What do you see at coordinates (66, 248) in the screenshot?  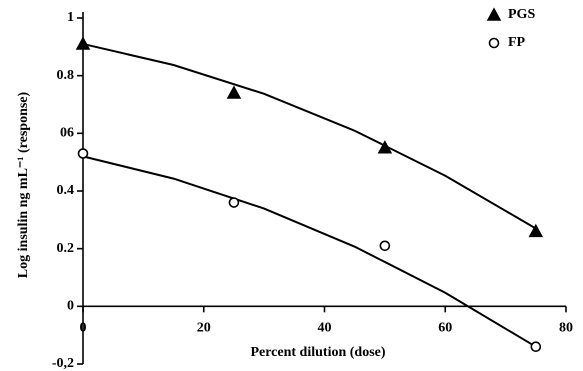 I see `y-tick-label: 0.2` at bounding box center [66, 248].